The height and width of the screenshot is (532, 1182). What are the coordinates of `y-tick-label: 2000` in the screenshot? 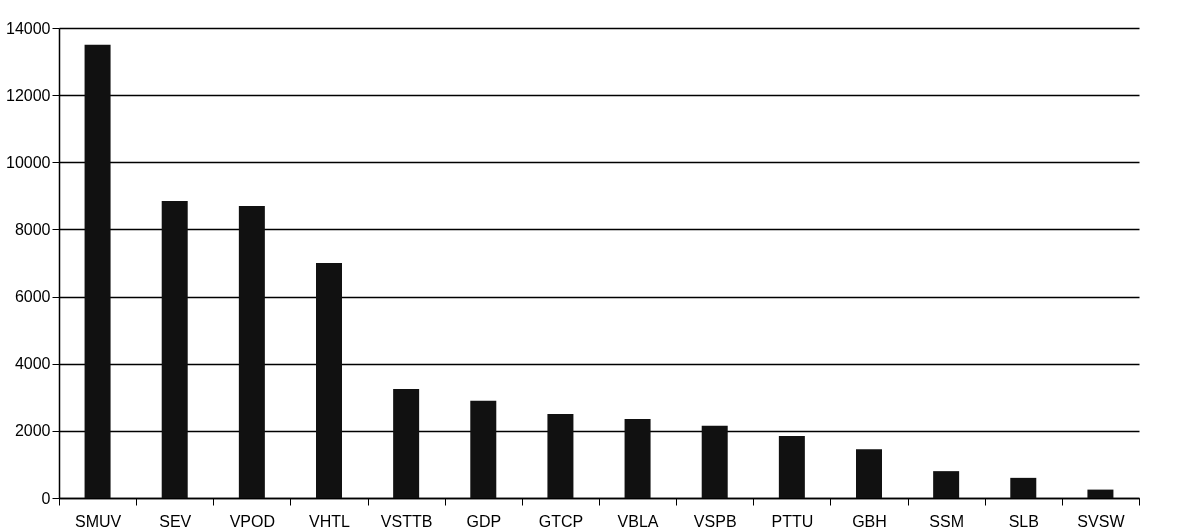 It's located at (32, 431).